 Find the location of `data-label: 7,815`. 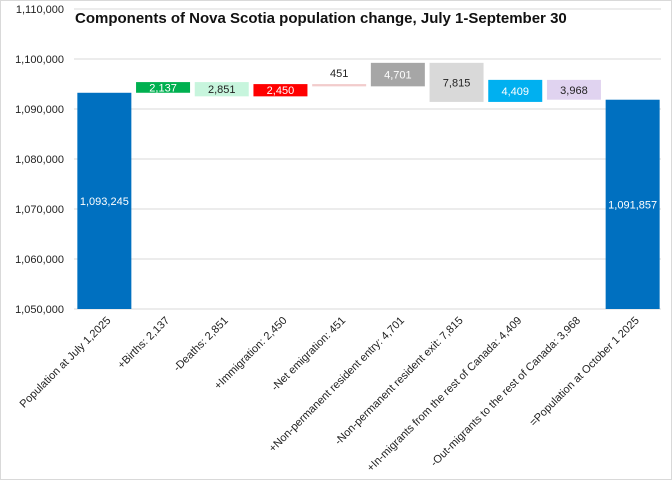

data-label: 7,815 is located at coordinates (457, 83).